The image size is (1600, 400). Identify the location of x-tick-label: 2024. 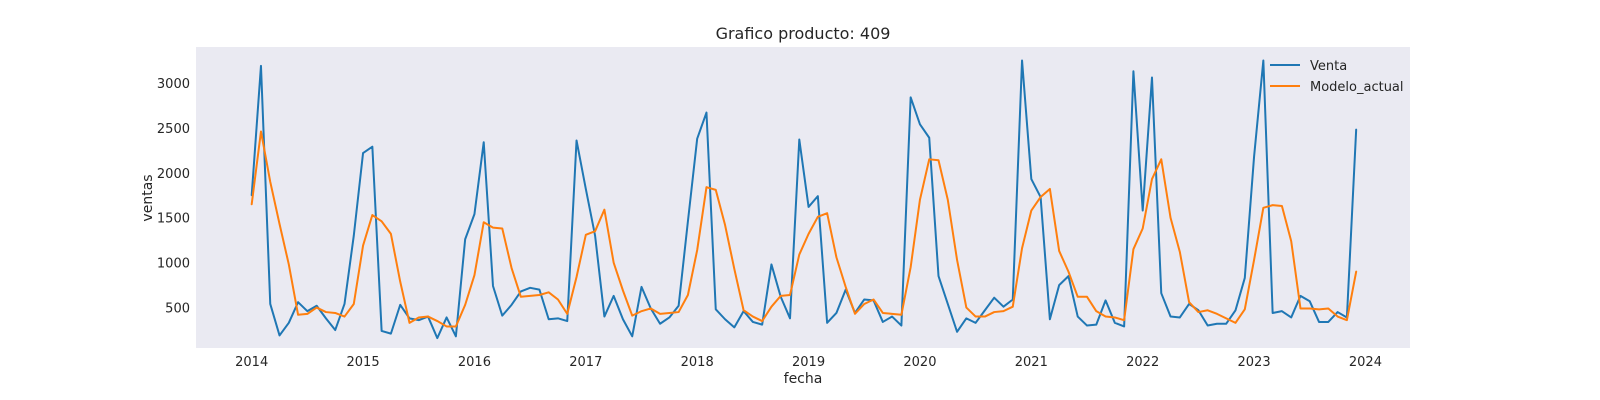
(1365, 362).